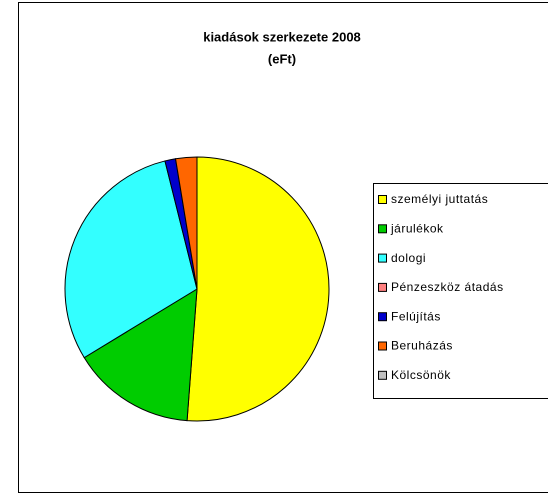 The image size is (548, 495). What do you see at coordinates (422, 346) in the screenshot?
I see `legend-label: Beruházás` at bounding box center [422, 346].